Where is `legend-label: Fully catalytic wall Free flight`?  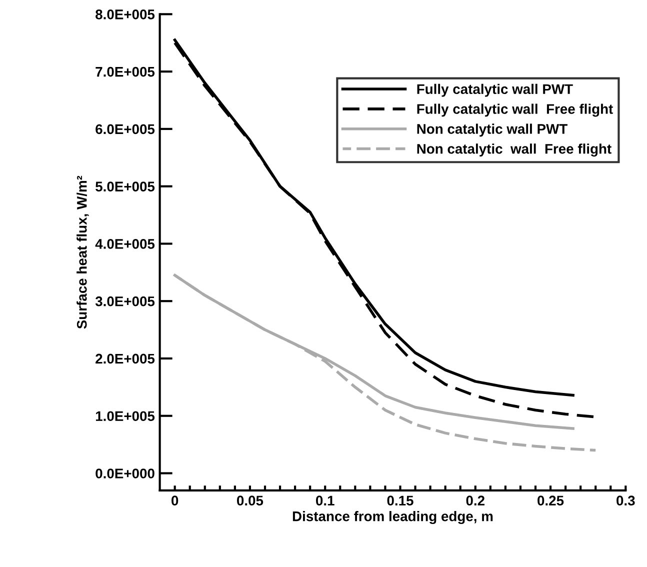
legend-label: Fully catalytic wall Free flight is located at coordinates (515, 110).